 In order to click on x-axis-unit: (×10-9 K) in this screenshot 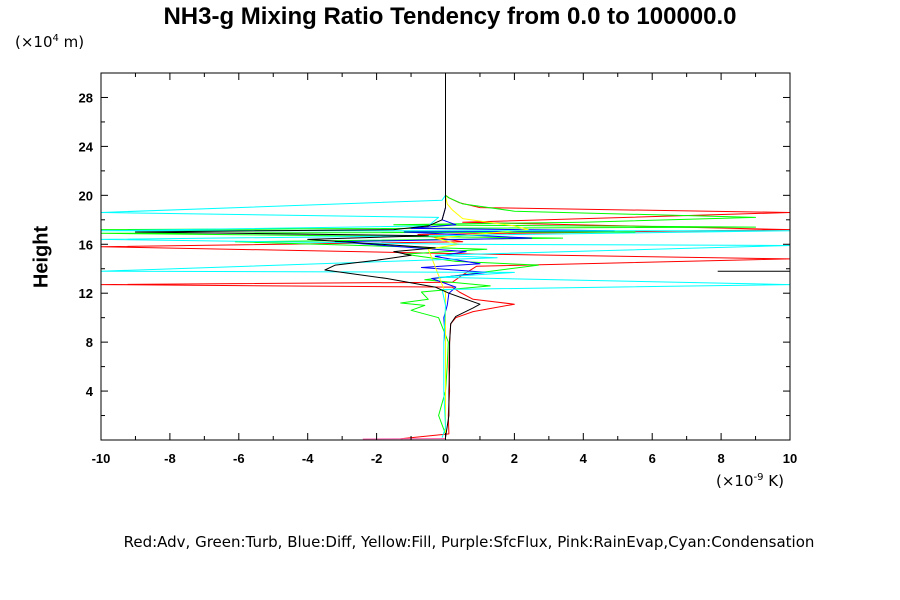, I will do `click(750, 481)`.